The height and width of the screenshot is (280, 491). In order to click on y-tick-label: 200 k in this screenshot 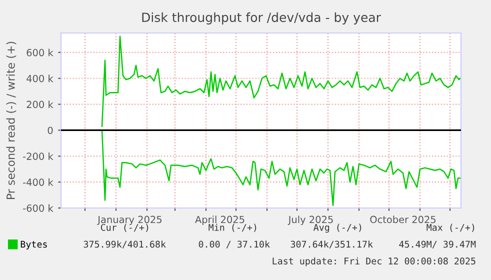, I will do `click(40, 104)`.